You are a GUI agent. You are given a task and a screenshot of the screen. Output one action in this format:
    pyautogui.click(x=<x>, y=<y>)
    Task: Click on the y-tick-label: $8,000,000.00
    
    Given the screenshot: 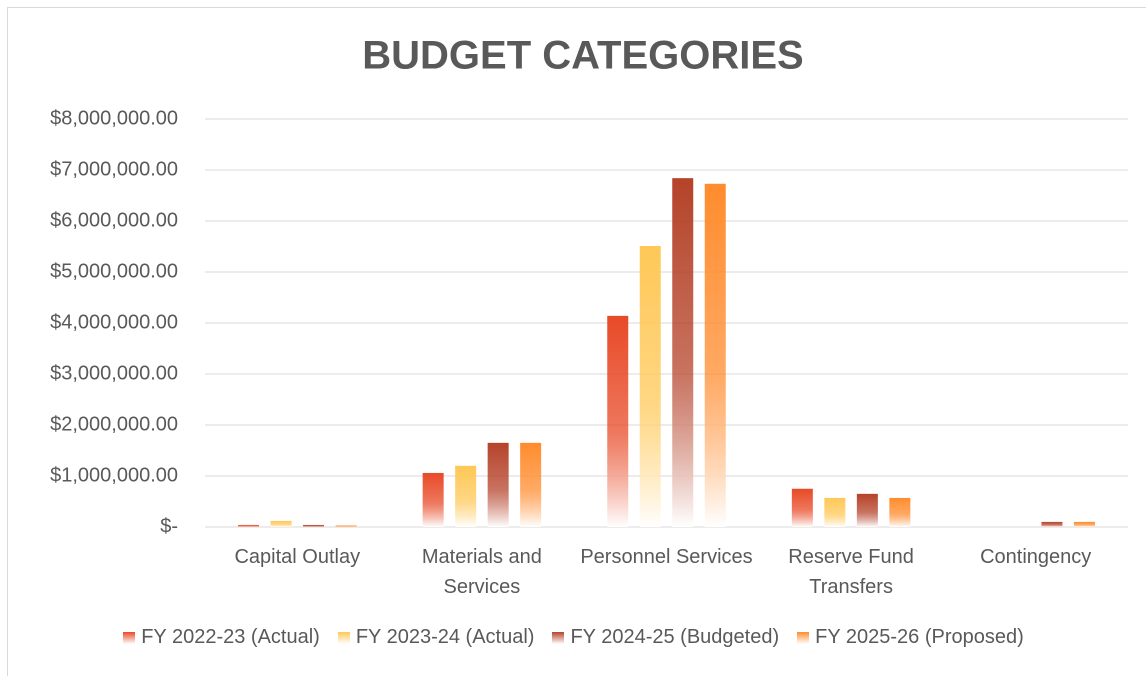 What is the action you would take?
    pyautogui.click(x=114, y=118)
    